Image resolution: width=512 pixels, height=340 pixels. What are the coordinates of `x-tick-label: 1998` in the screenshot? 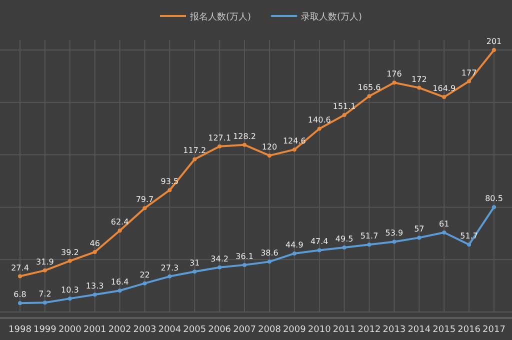 It's located at (20, 330).